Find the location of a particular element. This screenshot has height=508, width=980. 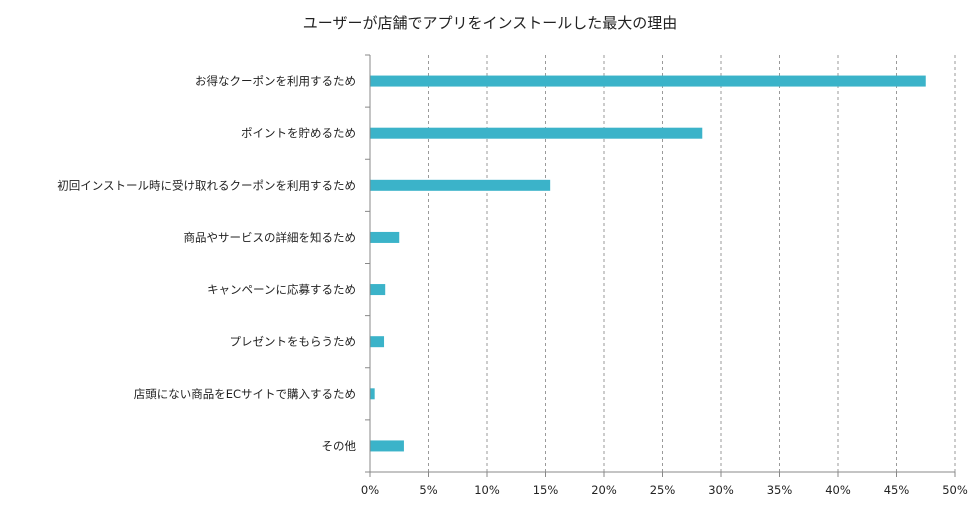

x-tick-label: 35% is located at coordinates (780, 490).